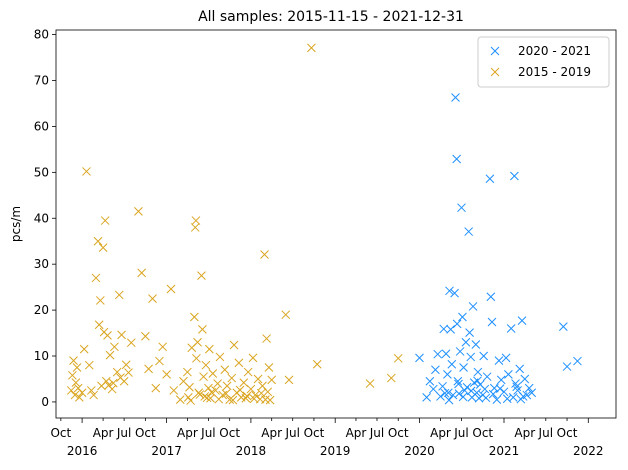 The image size is (628, 470). What do you see at coordinates (166, 451) in the screenshot?
I see `x-major-tick-label: 2017` at bounding box center [166, 451].